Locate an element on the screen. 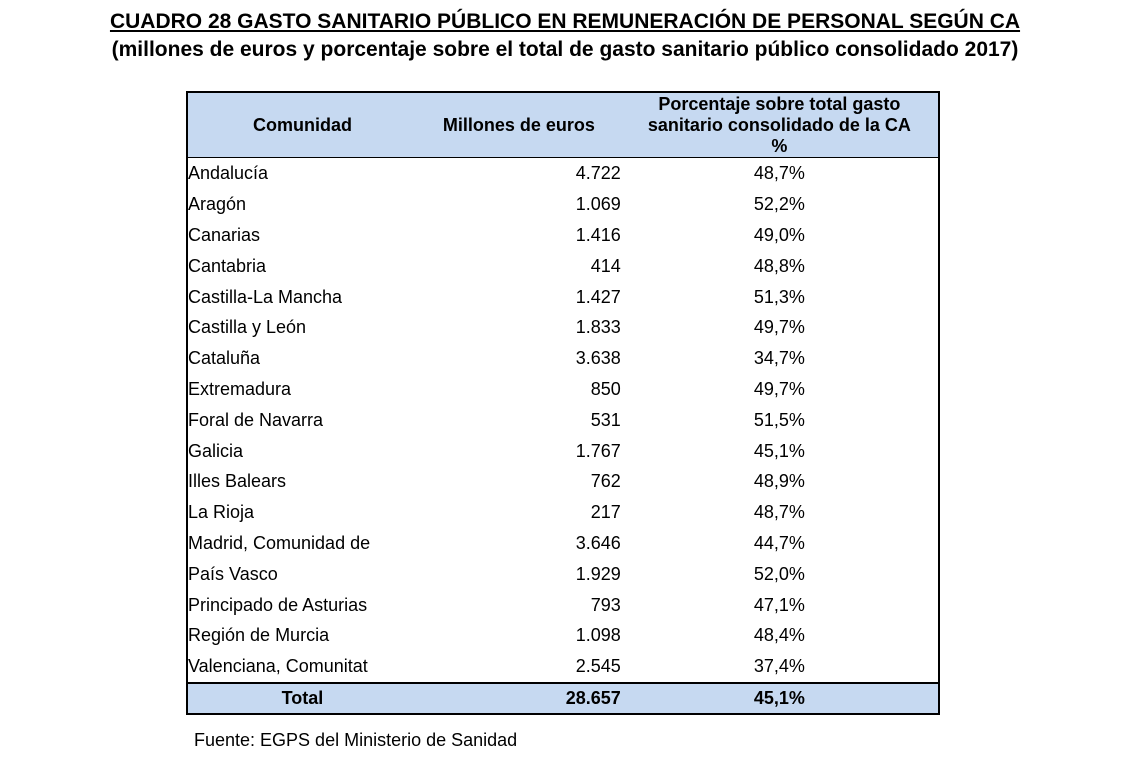 The width and height of the screenshot is (1130, 773). cell-comunidad: Valenciana, Comunitat is located at coordinates (278, 666).